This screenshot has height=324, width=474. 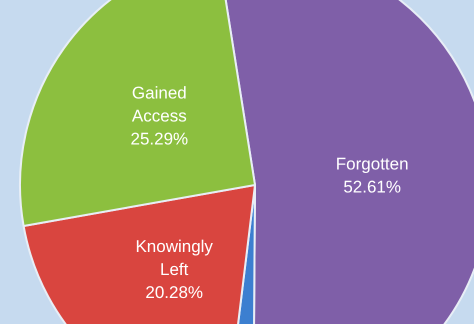 What do you see at coordinates (159, 138) in the screenshot?
I see `data-label: 25.29%` at bounding box center [159, 138].